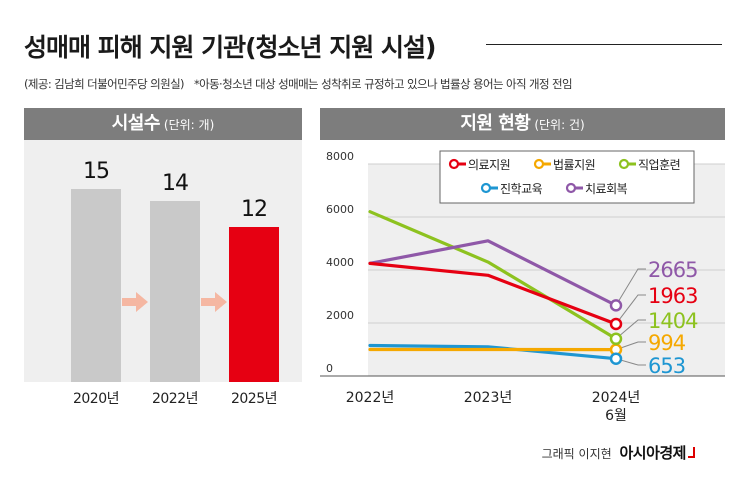 The width and height of the screenshot is (745, 496). What do you see at coordinates (666, 366) in the screenshot?
I see `end-value-label: 653` at bounding box center [666, 366].